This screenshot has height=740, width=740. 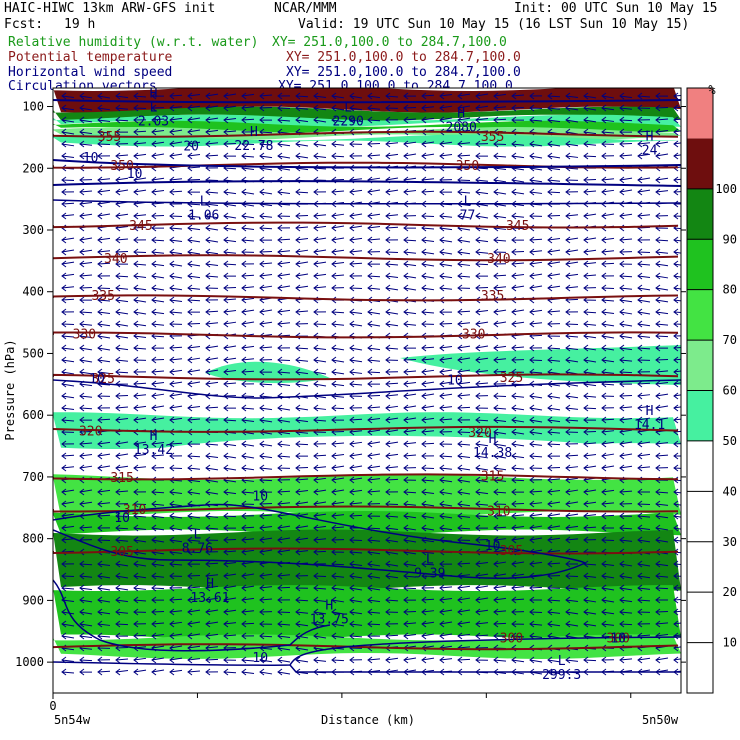 I want to click on theta-contour, so click(x=366, y=134).